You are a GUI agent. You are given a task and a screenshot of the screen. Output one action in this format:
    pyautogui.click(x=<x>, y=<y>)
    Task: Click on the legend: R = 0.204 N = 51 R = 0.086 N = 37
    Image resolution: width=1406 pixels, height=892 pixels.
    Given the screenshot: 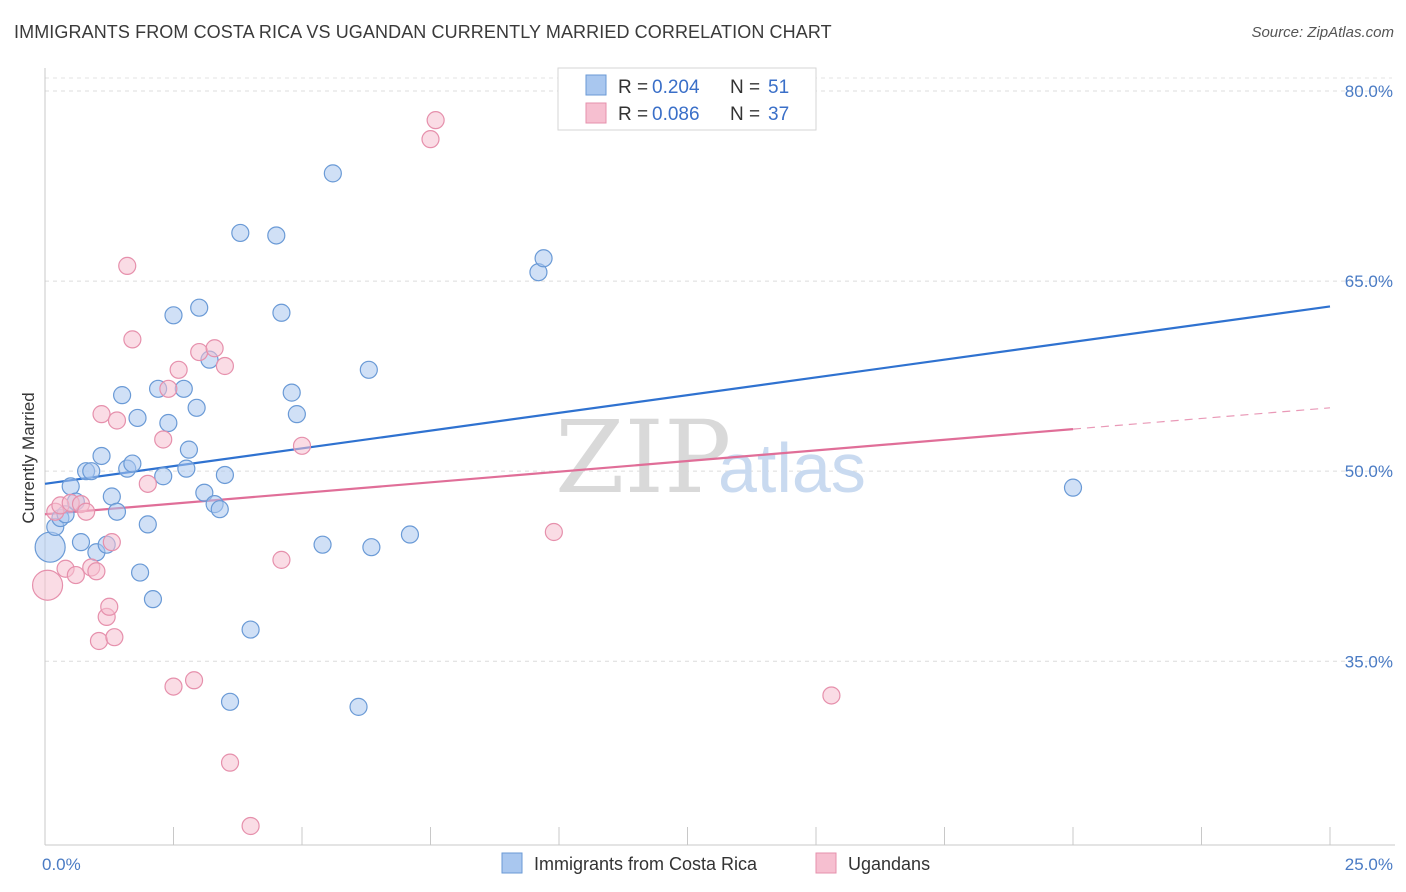 What is the action you would take?
    pyautogui.click(x=687, y=99)
    